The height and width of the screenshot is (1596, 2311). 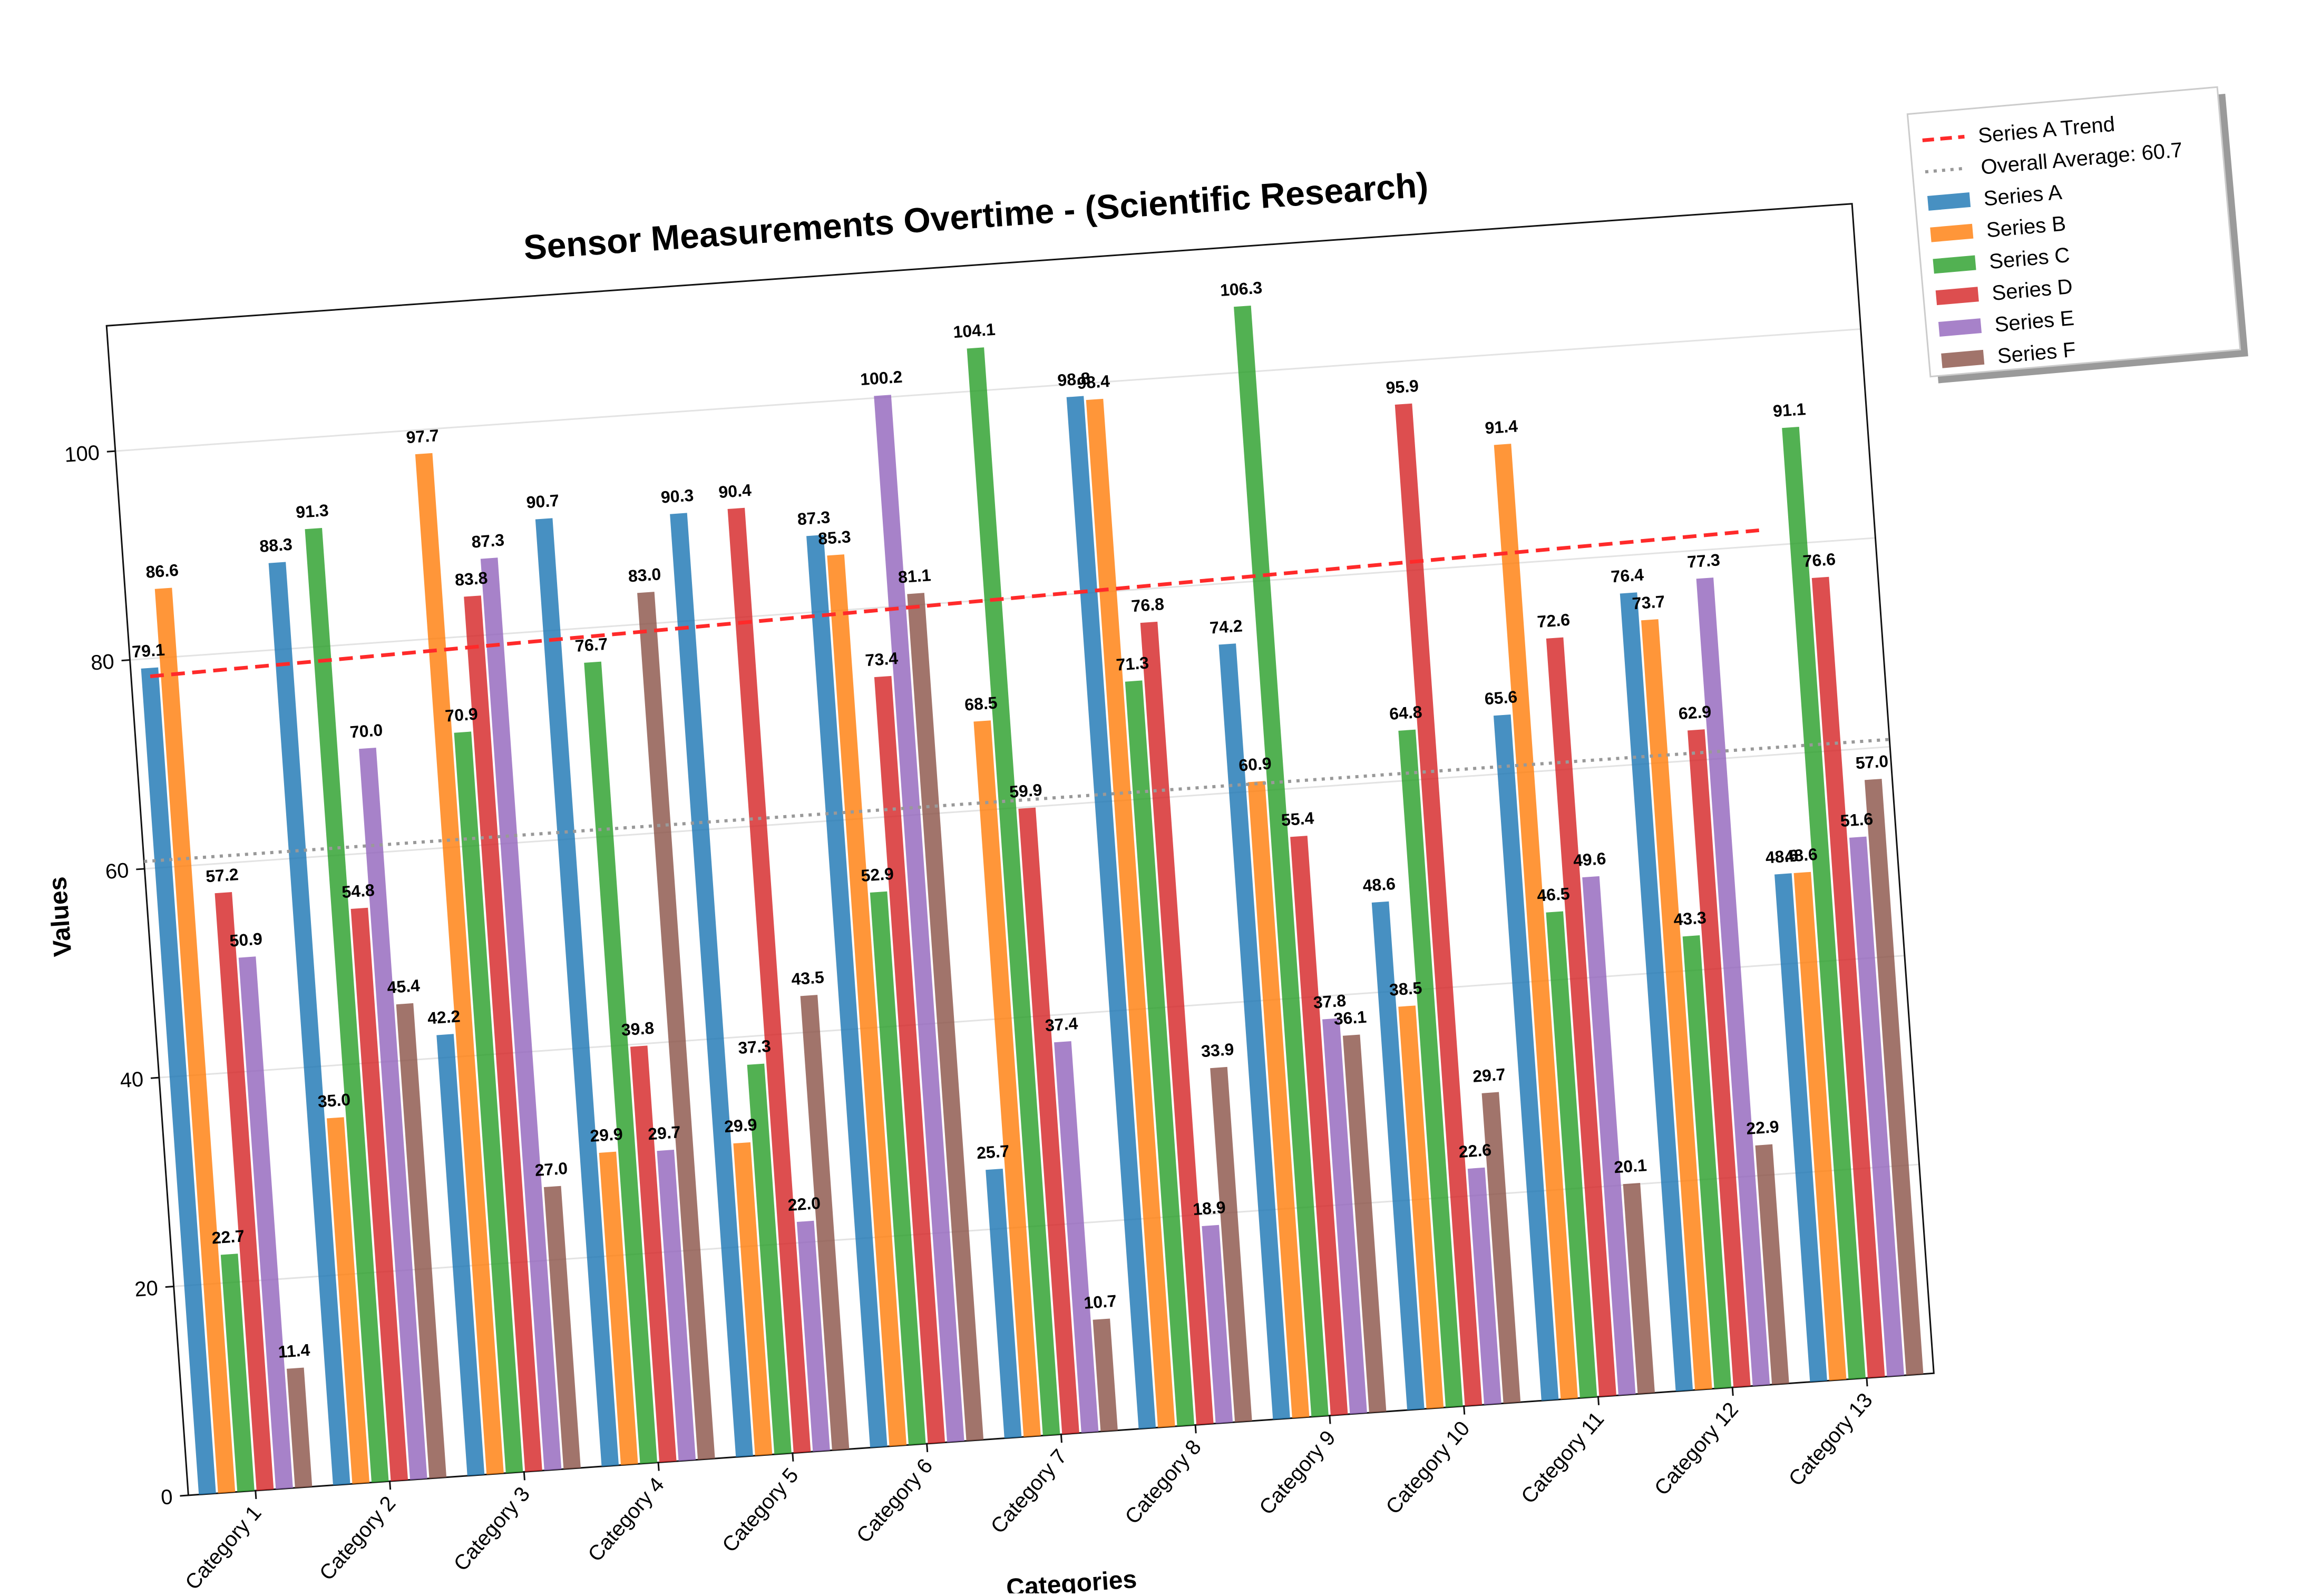 What do you see at coordinates (1218, 1050) in the screenshot?
I see `data-label: 33.9` at bounding box center [1218, 1050].